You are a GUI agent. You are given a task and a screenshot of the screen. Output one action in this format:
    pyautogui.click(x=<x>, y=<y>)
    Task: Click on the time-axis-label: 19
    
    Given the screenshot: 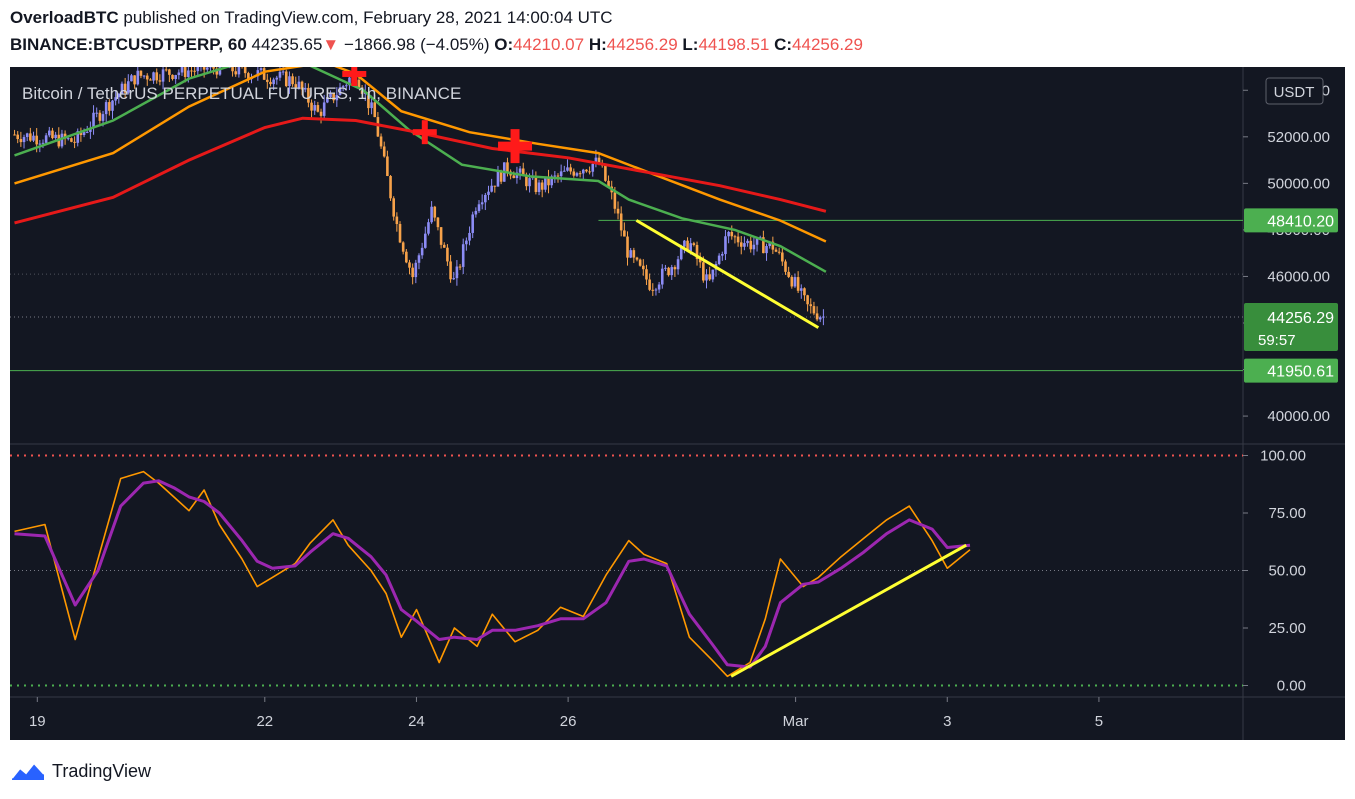 What is the action you would take?
    pyautogui.click(x=37, y=721)
    